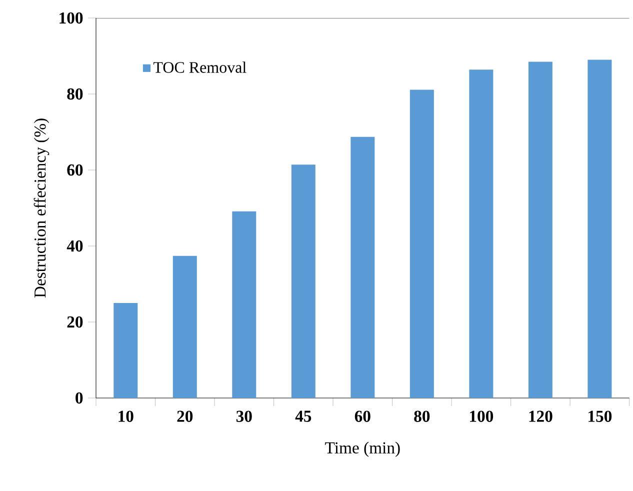 This screenshot has width=633, height=491. Describe the element at coordinates (71, 18) in the screenshot. I see `y-tick-label: 100` at that location.